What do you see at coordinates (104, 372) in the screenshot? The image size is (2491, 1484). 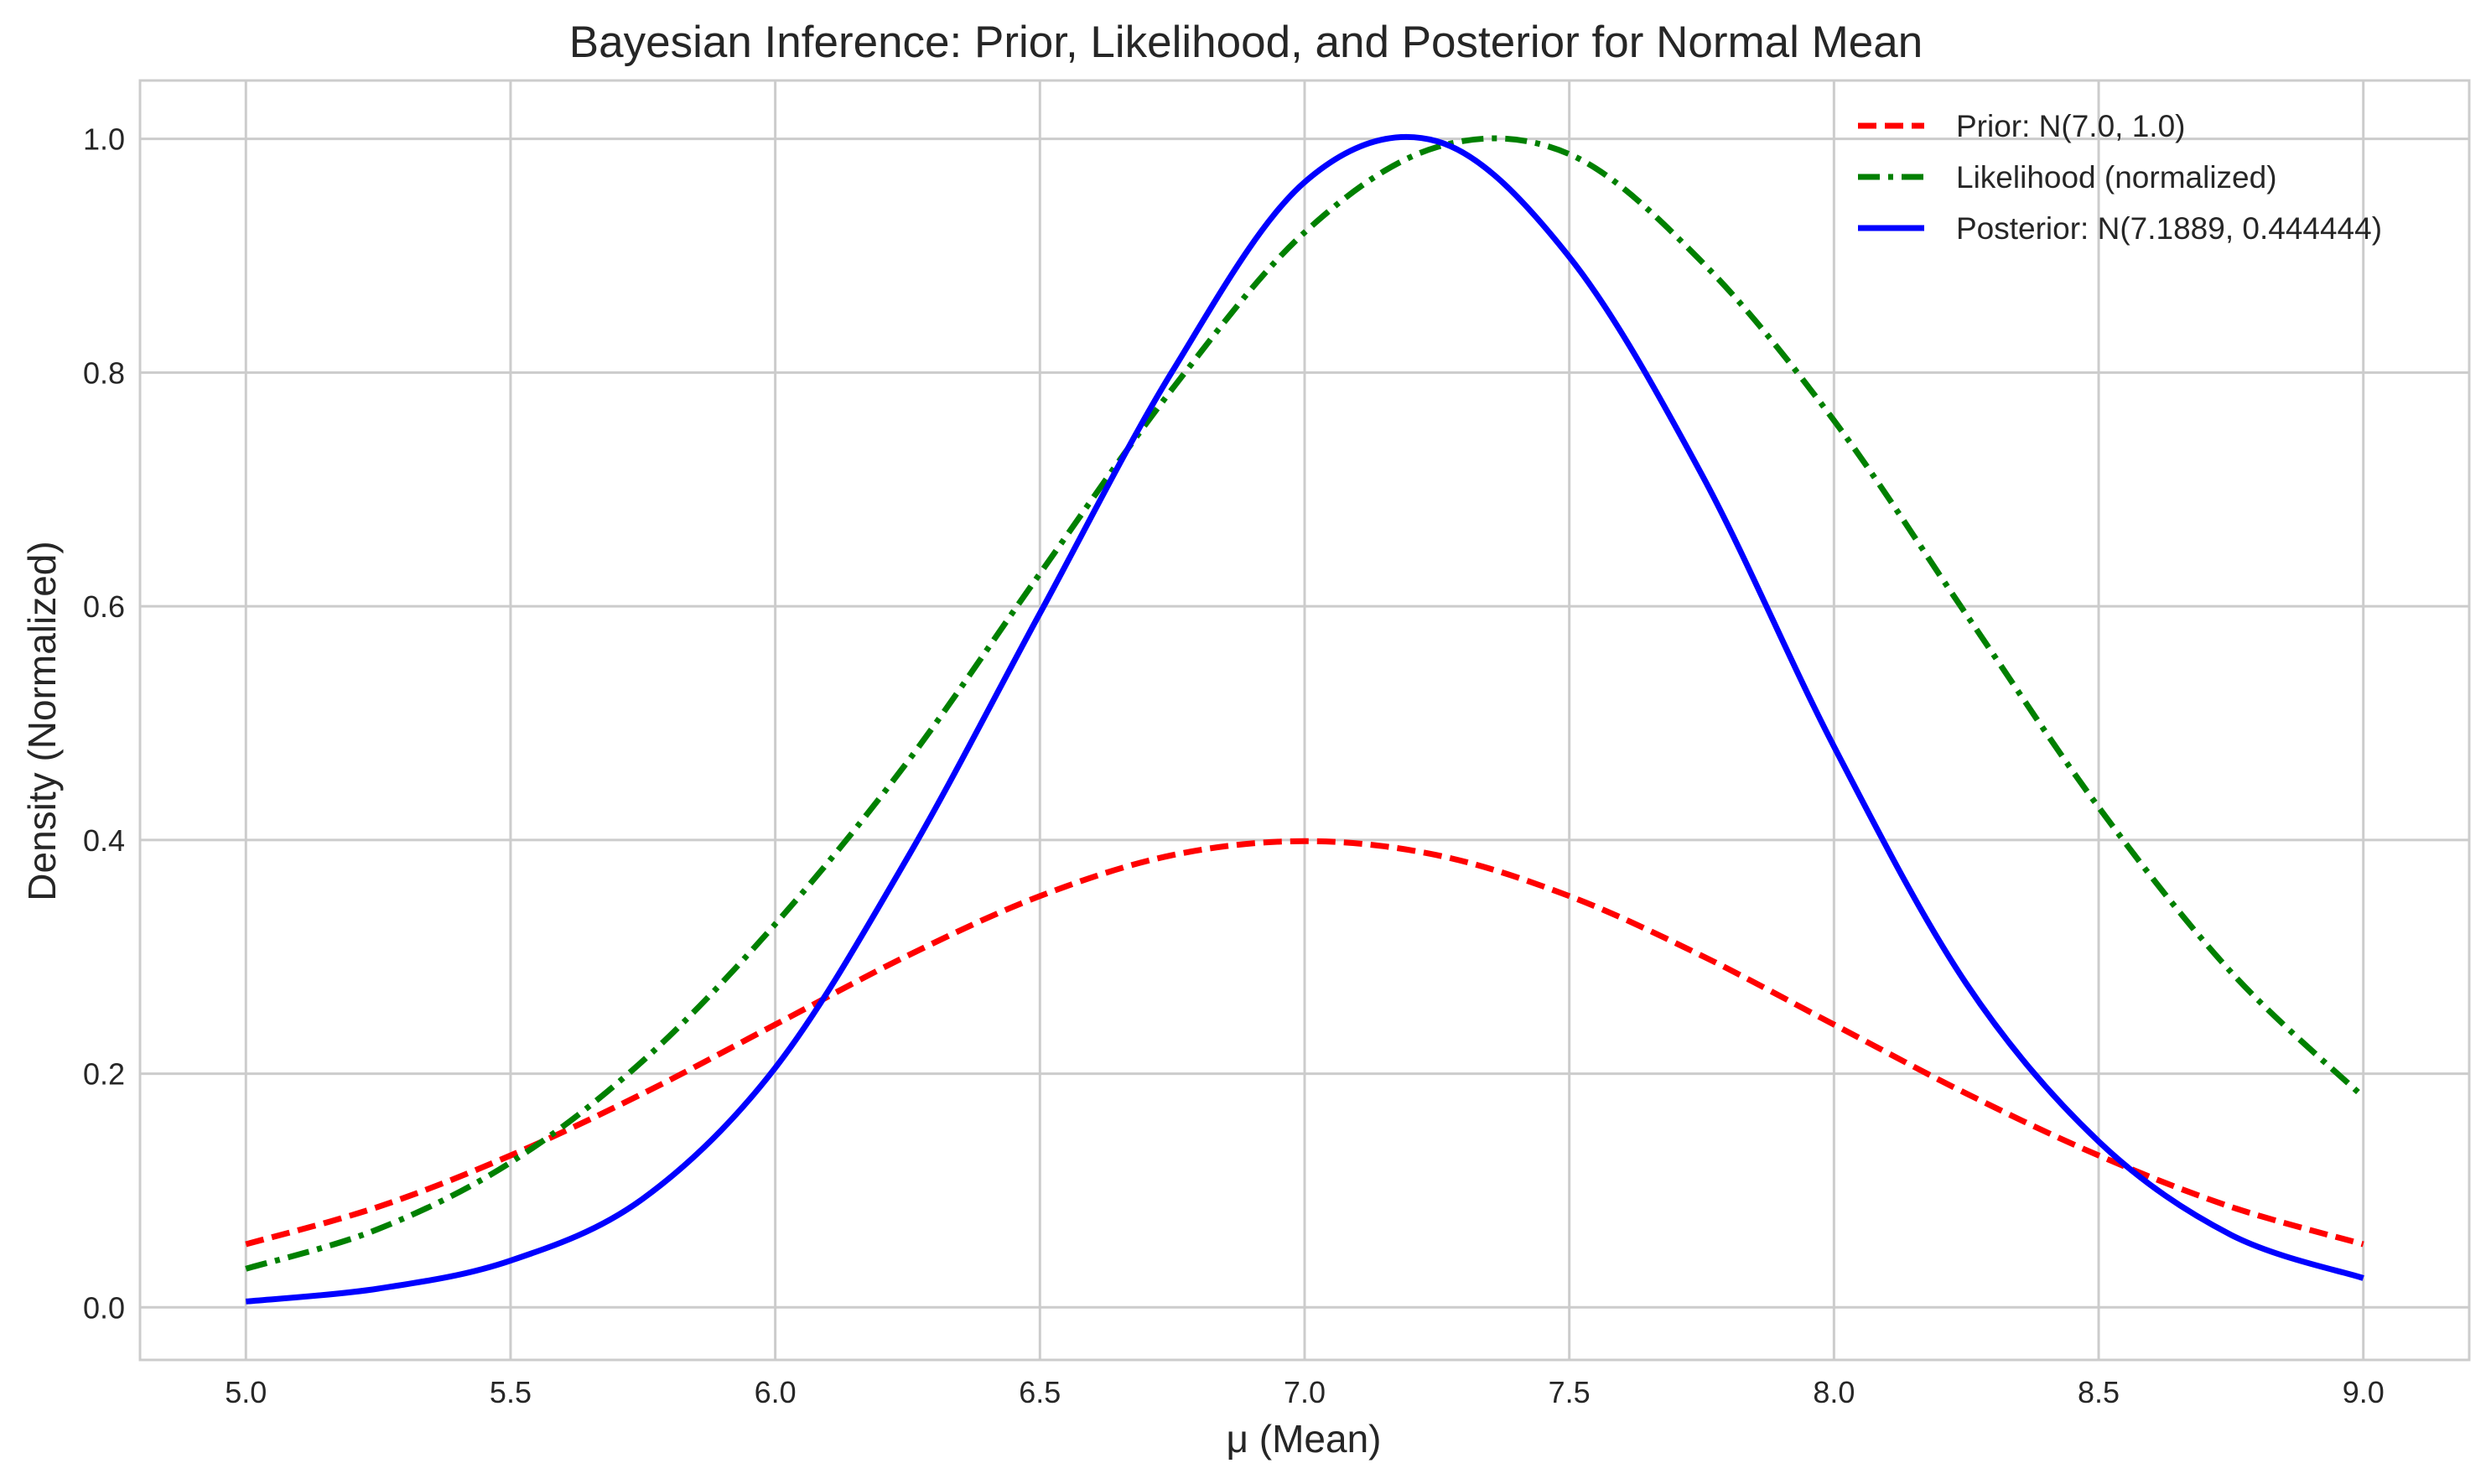 I see `y-tick-label: 0.8` at bounding box center [104, 372].